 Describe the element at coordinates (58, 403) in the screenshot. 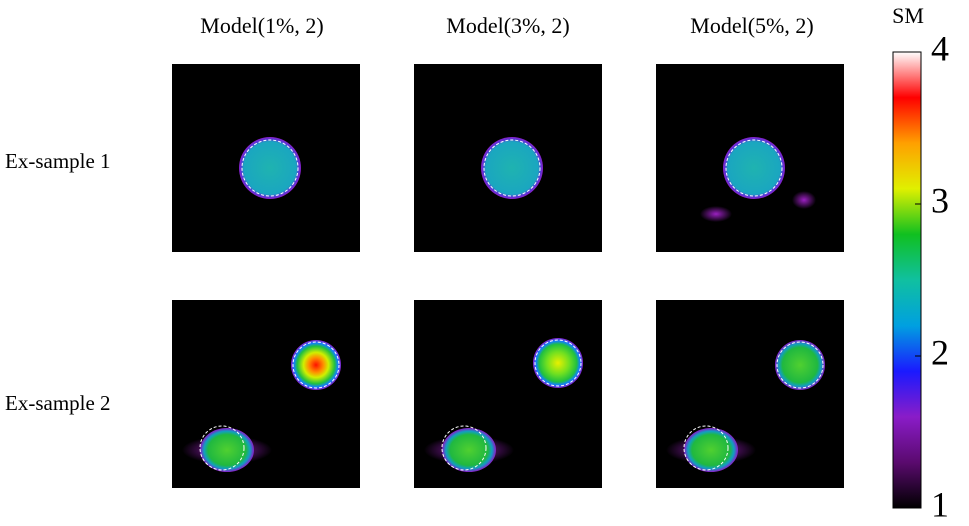

I see `row-label: Ex-sample 2` at that location.